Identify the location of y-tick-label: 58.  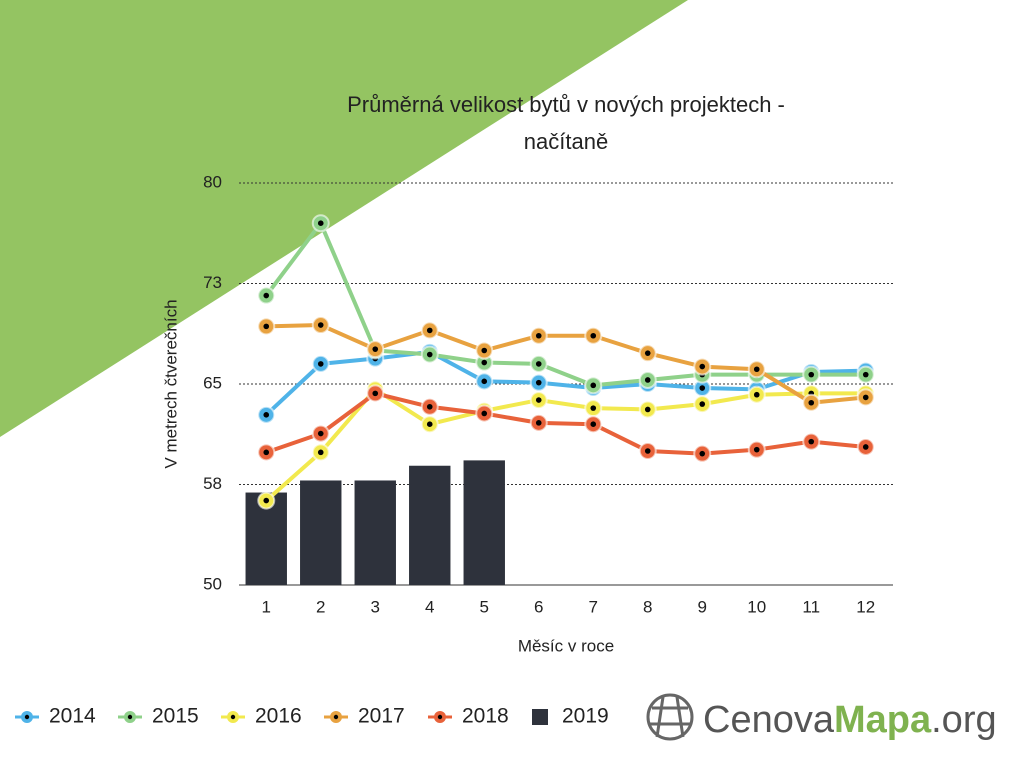
(212, 483).